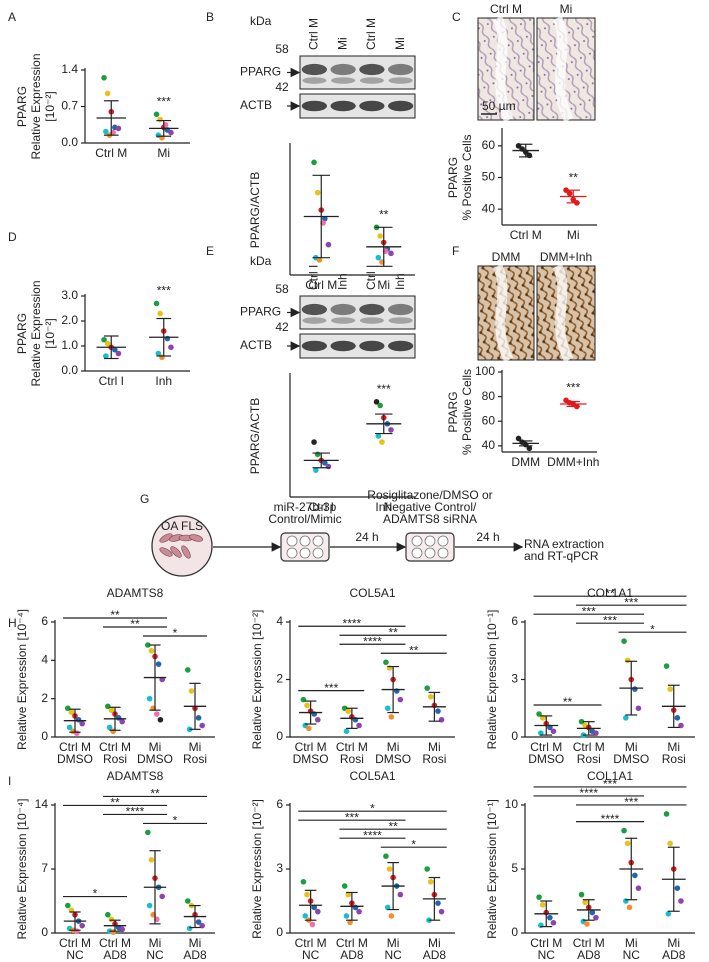 The height and width of the screenshot is (962, 709). I want to click on protein-label: ACTB, so click(256, 105).